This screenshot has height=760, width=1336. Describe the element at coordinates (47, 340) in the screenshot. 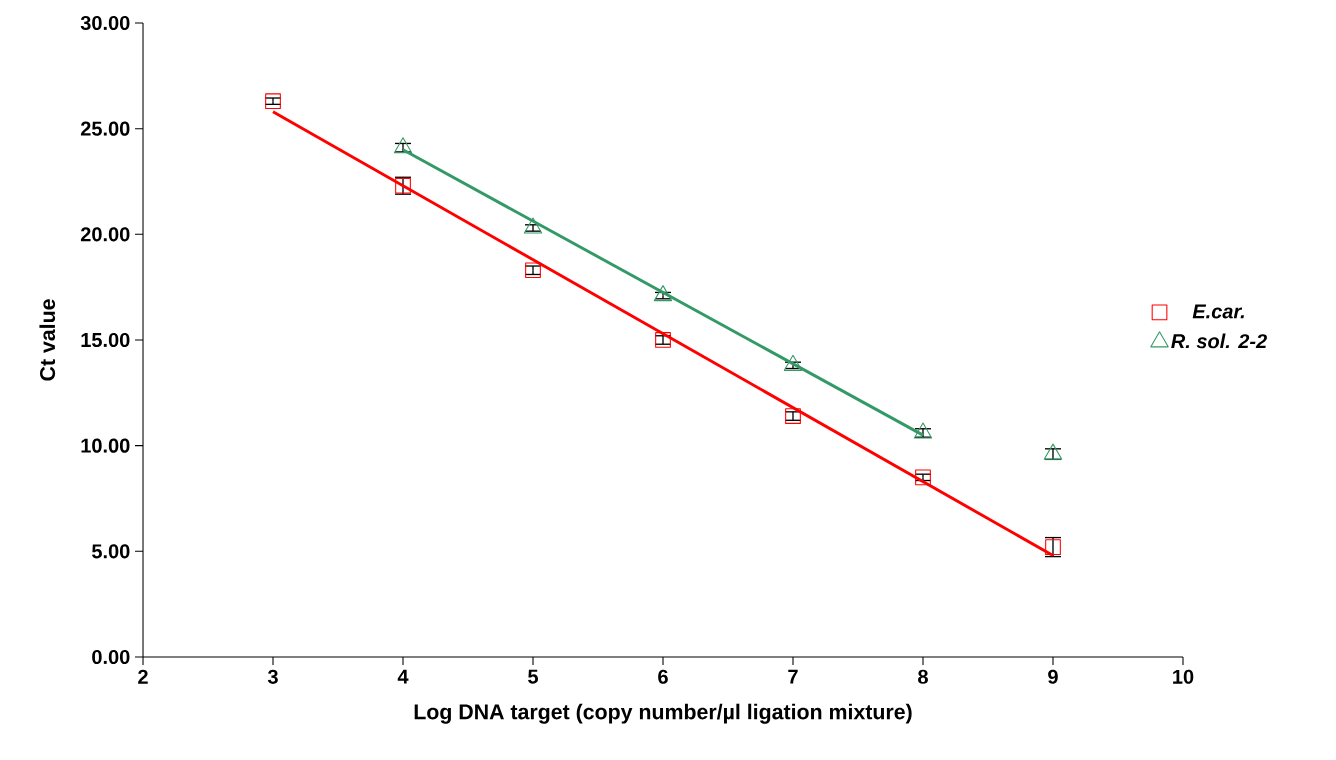

I see `y-axis-title: Ct value` at that location.